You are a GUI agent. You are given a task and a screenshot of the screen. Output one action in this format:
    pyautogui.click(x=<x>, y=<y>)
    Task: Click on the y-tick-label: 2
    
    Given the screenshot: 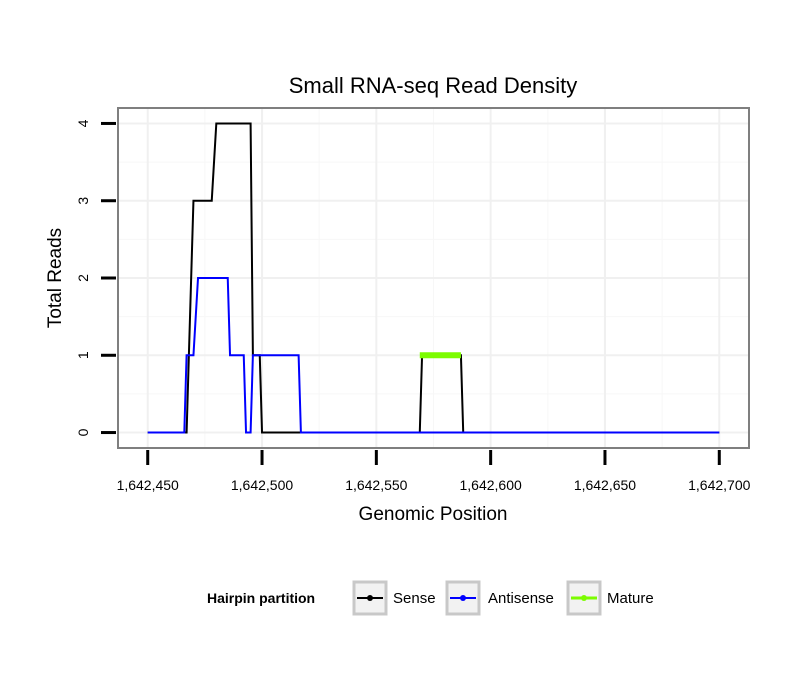 What is the action you would take?
    pyautogui.click(x=83, y=278)
    